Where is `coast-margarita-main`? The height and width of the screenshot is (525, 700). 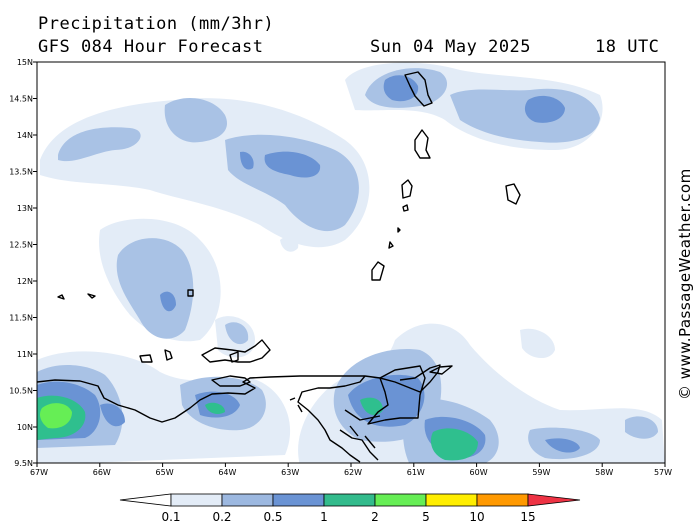
coast-margarita-main is located at coordinates (236, 351).